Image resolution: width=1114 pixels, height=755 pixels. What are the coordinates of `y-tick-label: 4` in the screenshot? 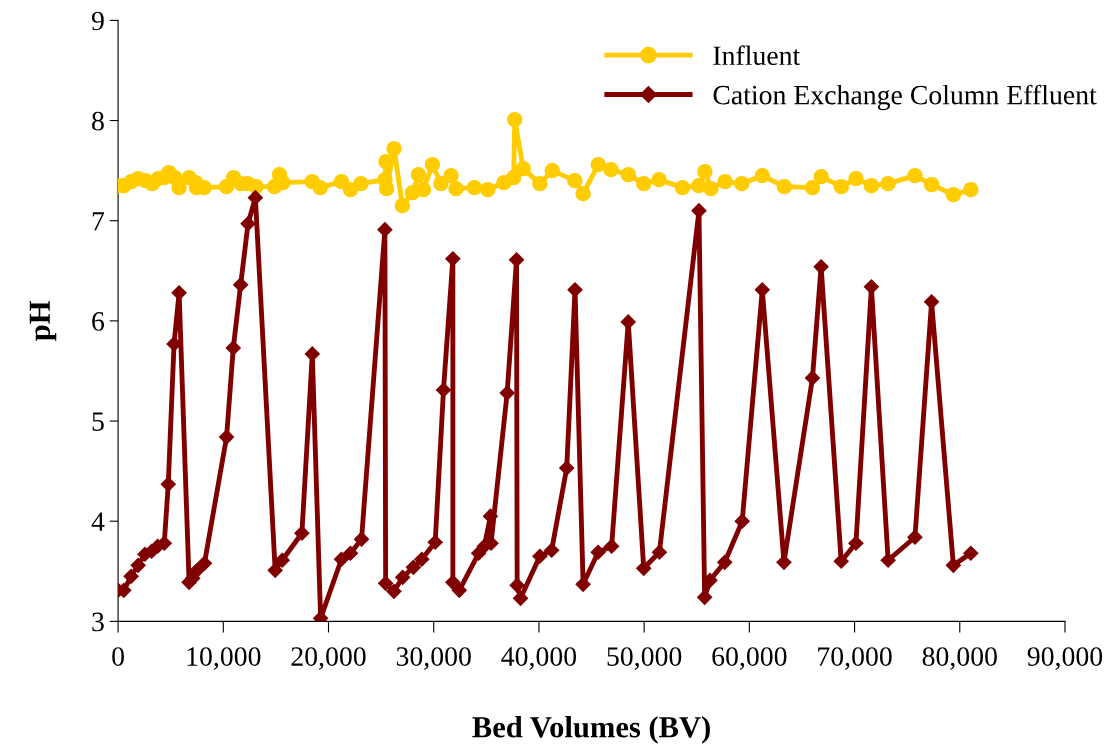 It's located at (98, 521).